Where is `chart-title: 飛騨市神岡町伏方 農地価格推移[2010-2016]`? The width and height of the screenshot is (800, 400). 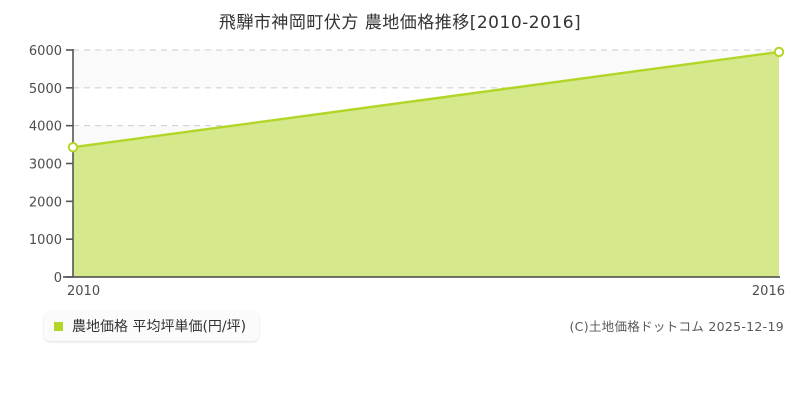
chart-title: 飛騨市神岡町伏方 農地価格推移[2010-2016] is located at coordinates (400, 20).